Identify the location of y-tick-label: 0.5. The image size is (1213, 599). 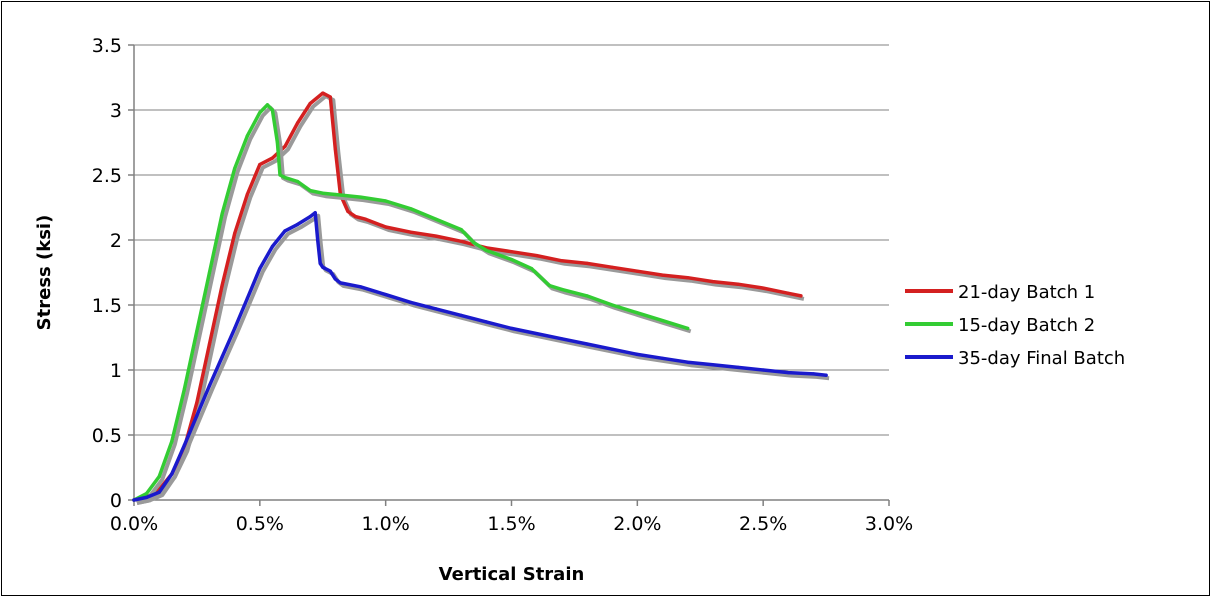
(107, 436).